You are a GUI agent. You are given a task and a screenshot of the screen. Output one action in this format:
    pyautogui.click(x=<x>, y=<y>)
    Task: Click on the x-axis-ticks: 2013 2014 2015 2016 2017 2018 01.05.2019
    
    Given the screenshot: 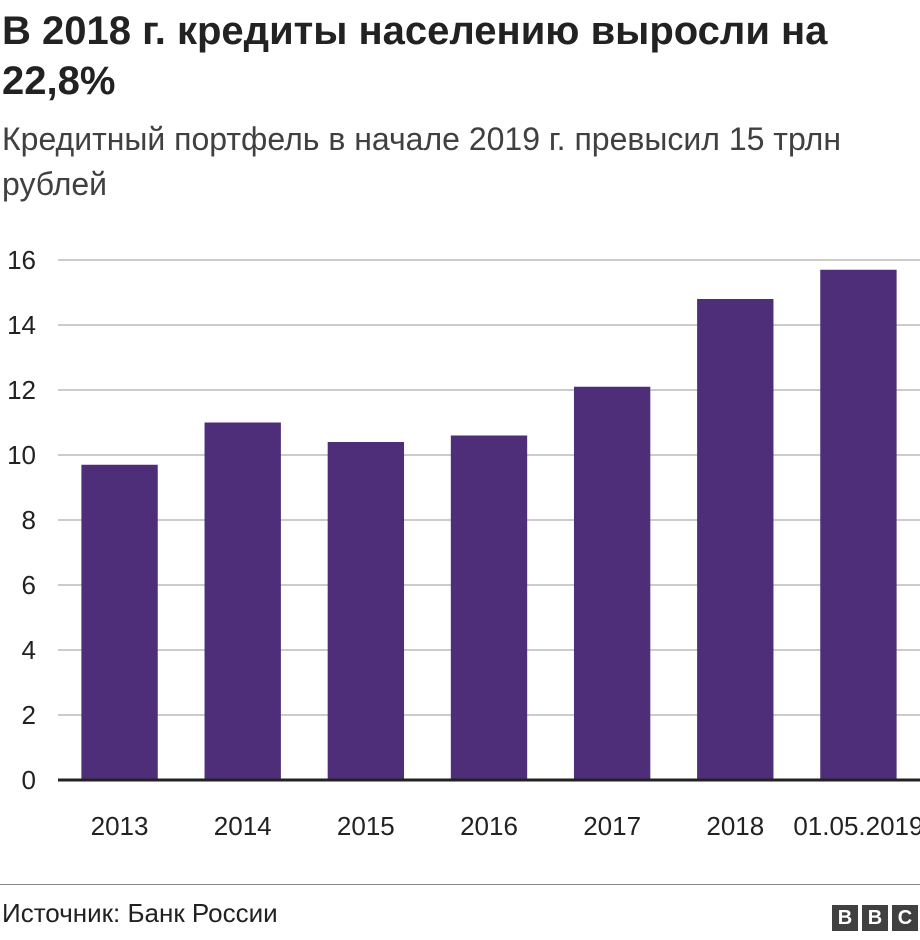 What is the action you would take?
    pyautogui.click(x=505, y=826)
    